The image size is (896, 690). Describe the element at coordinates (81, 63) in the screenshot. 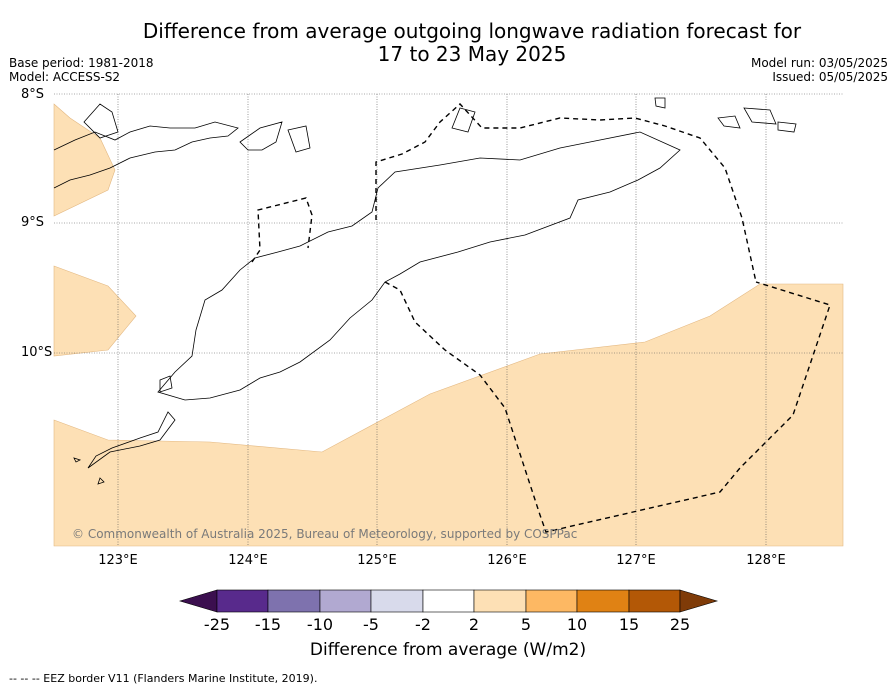

I see `base-period-text: Base period: 1981-2018` at that location.